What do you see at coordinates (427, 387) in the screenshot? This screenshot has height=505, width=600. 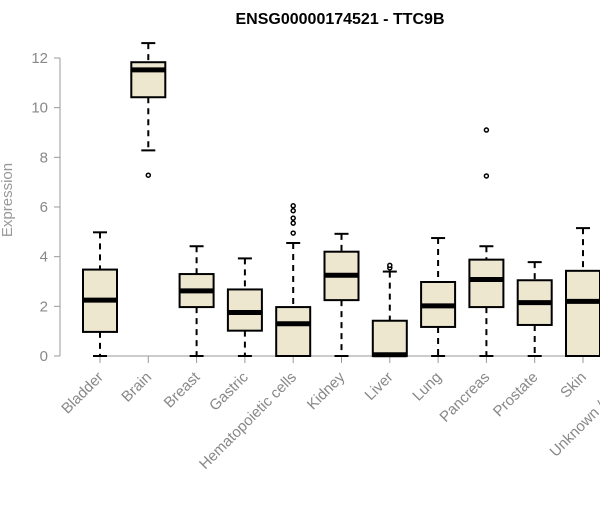 I see `x-tick-label: Lung` at bounding box center [427, 387].